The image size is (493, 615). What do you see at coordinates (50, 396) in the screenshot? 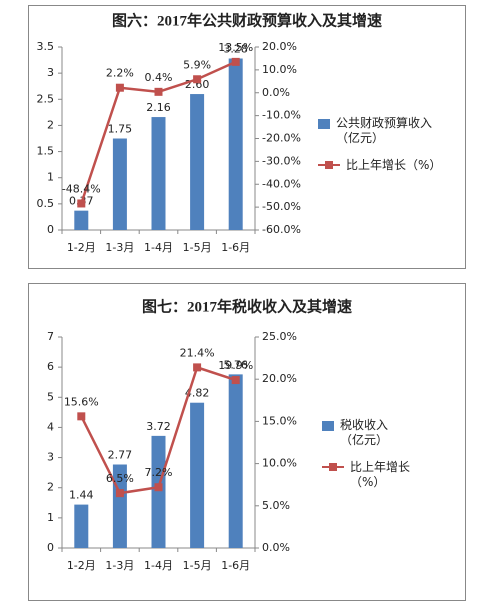
I see `y-tick-label: 5` at bounding box center [50, 396].